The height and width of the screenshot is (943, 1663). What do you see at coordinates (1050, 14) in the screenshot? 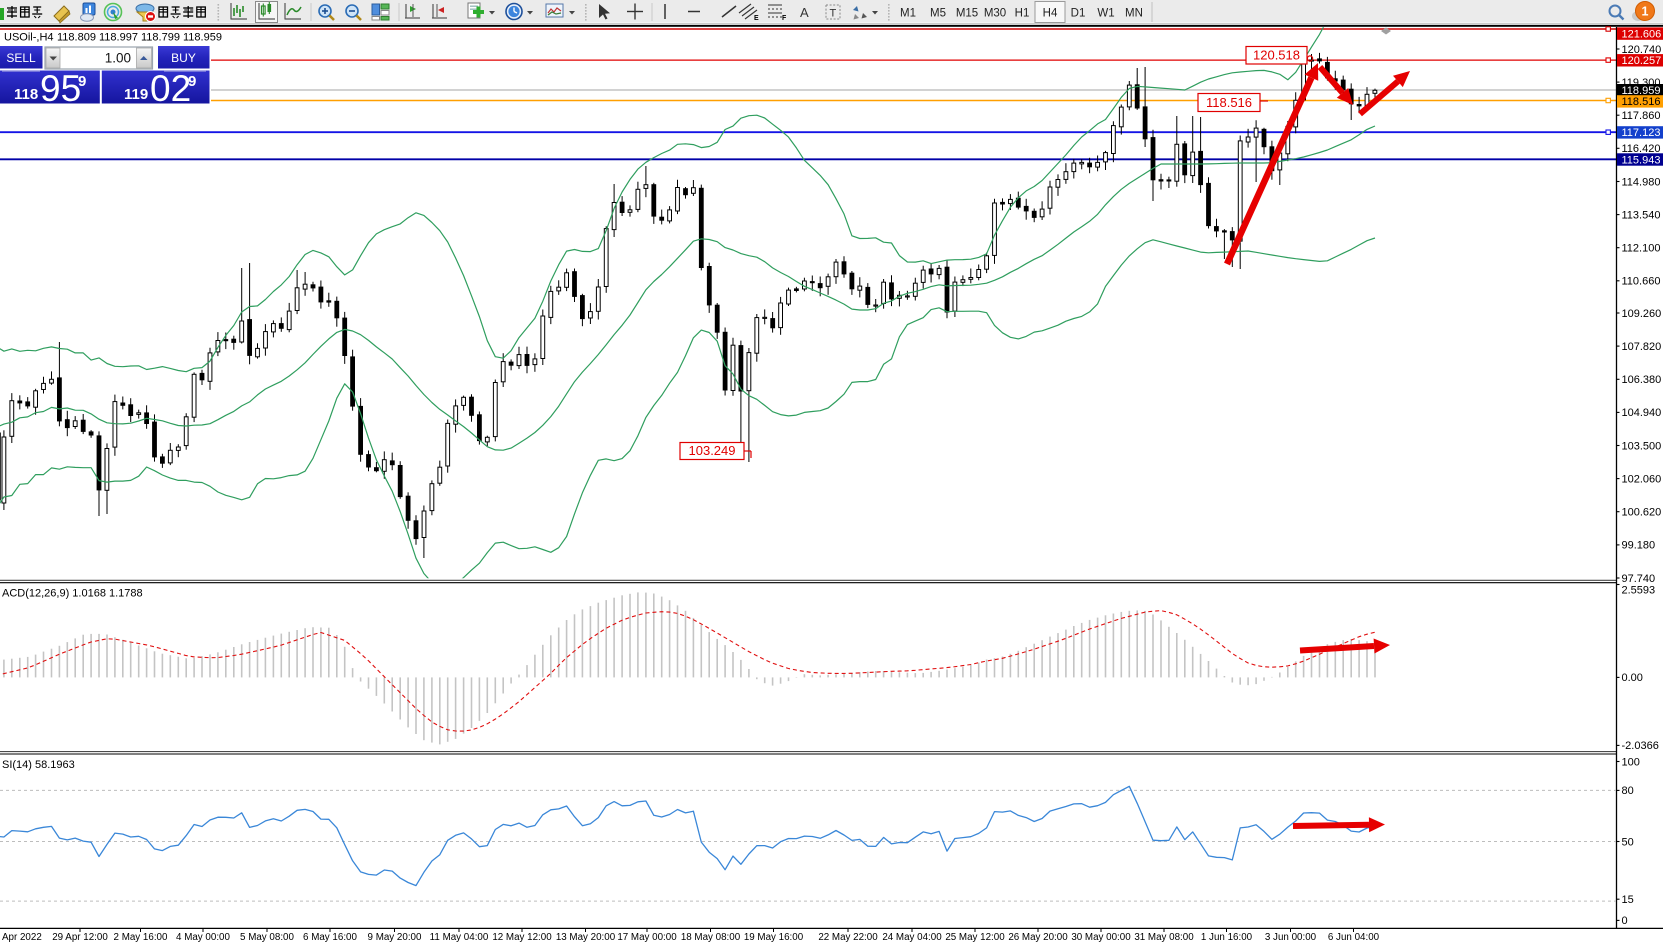
I see `svg-text: H4` at bounding box center [1050, 14].